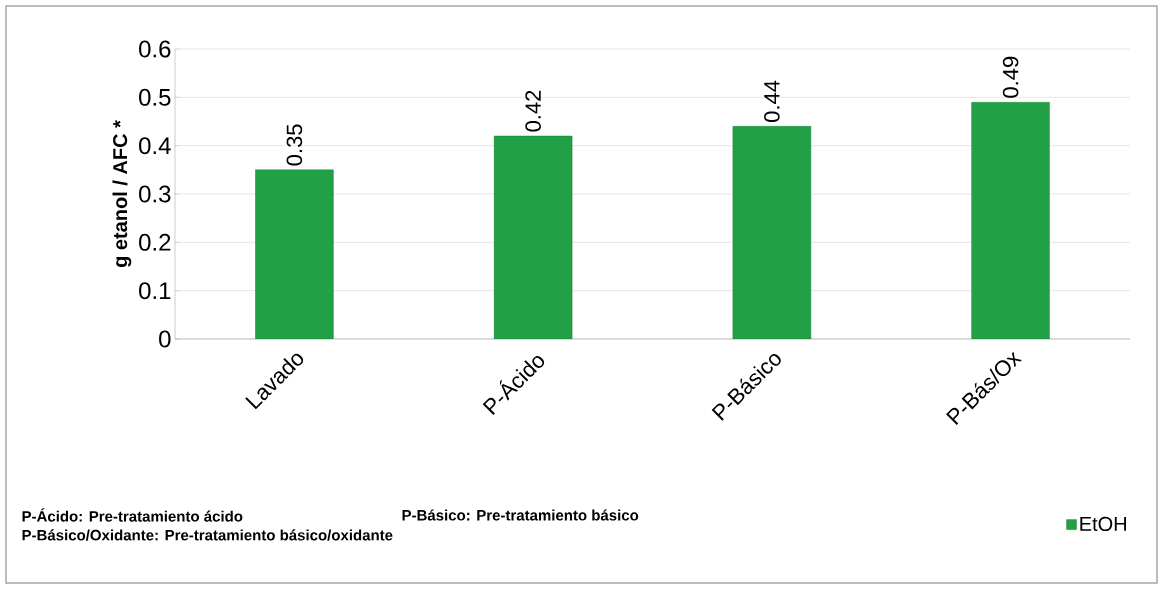 This screenshot has width=1163, height=589. I want to click on data-label: 0.42, so click(533, 111).